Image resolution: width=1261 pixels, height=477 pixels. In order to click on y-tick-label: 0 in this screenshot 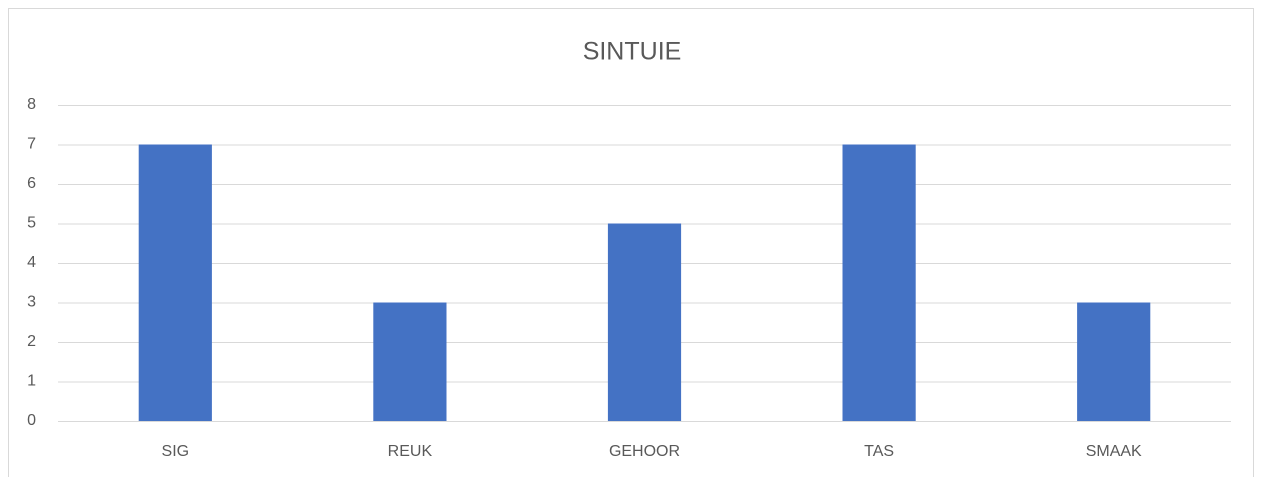, I will do `click(31, 420)`.